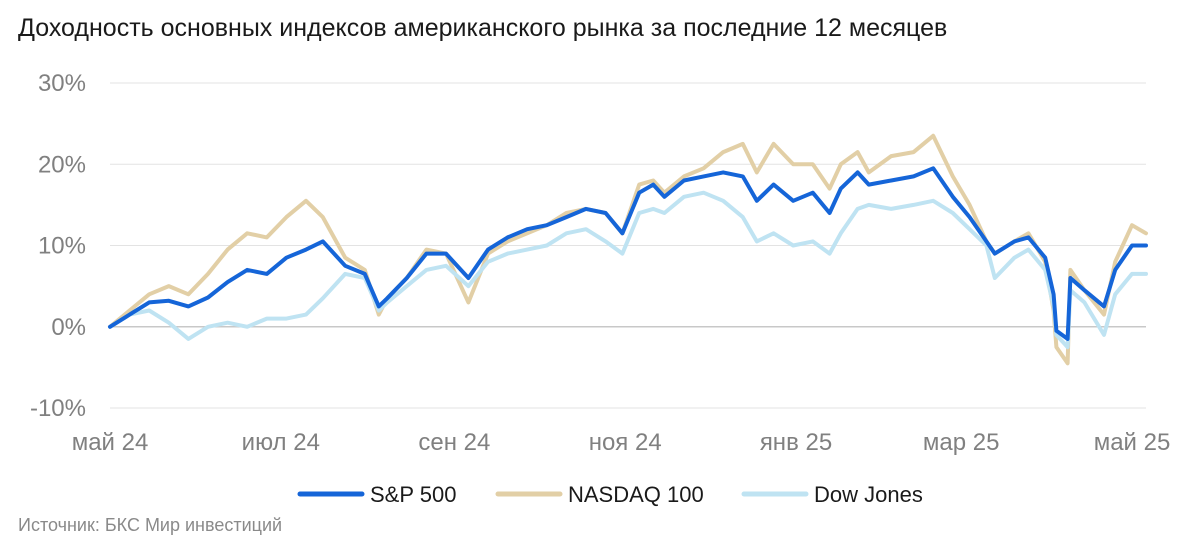 This screenshot has height=548, width=1200. I want to click on x-tick-label: мар 25, so click(961, 442).